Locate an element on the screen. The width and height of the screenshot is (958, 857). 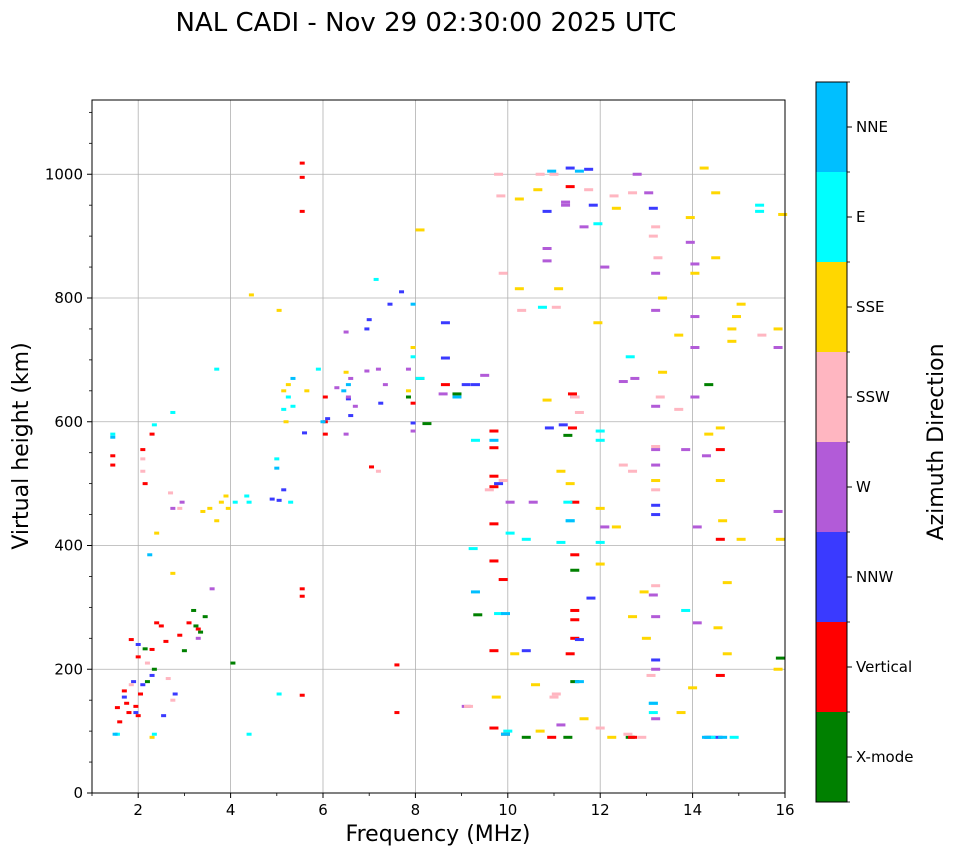
x-tick-label: 16 is located at coordinates (784, 810).